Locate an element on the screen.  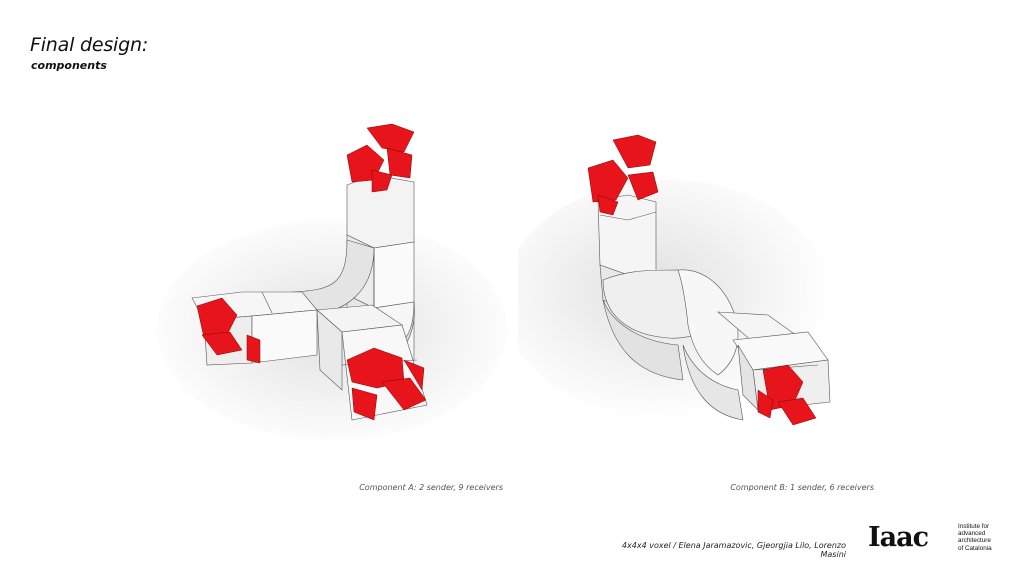
slide-title: Final design: is located at coordinates (89, 45).